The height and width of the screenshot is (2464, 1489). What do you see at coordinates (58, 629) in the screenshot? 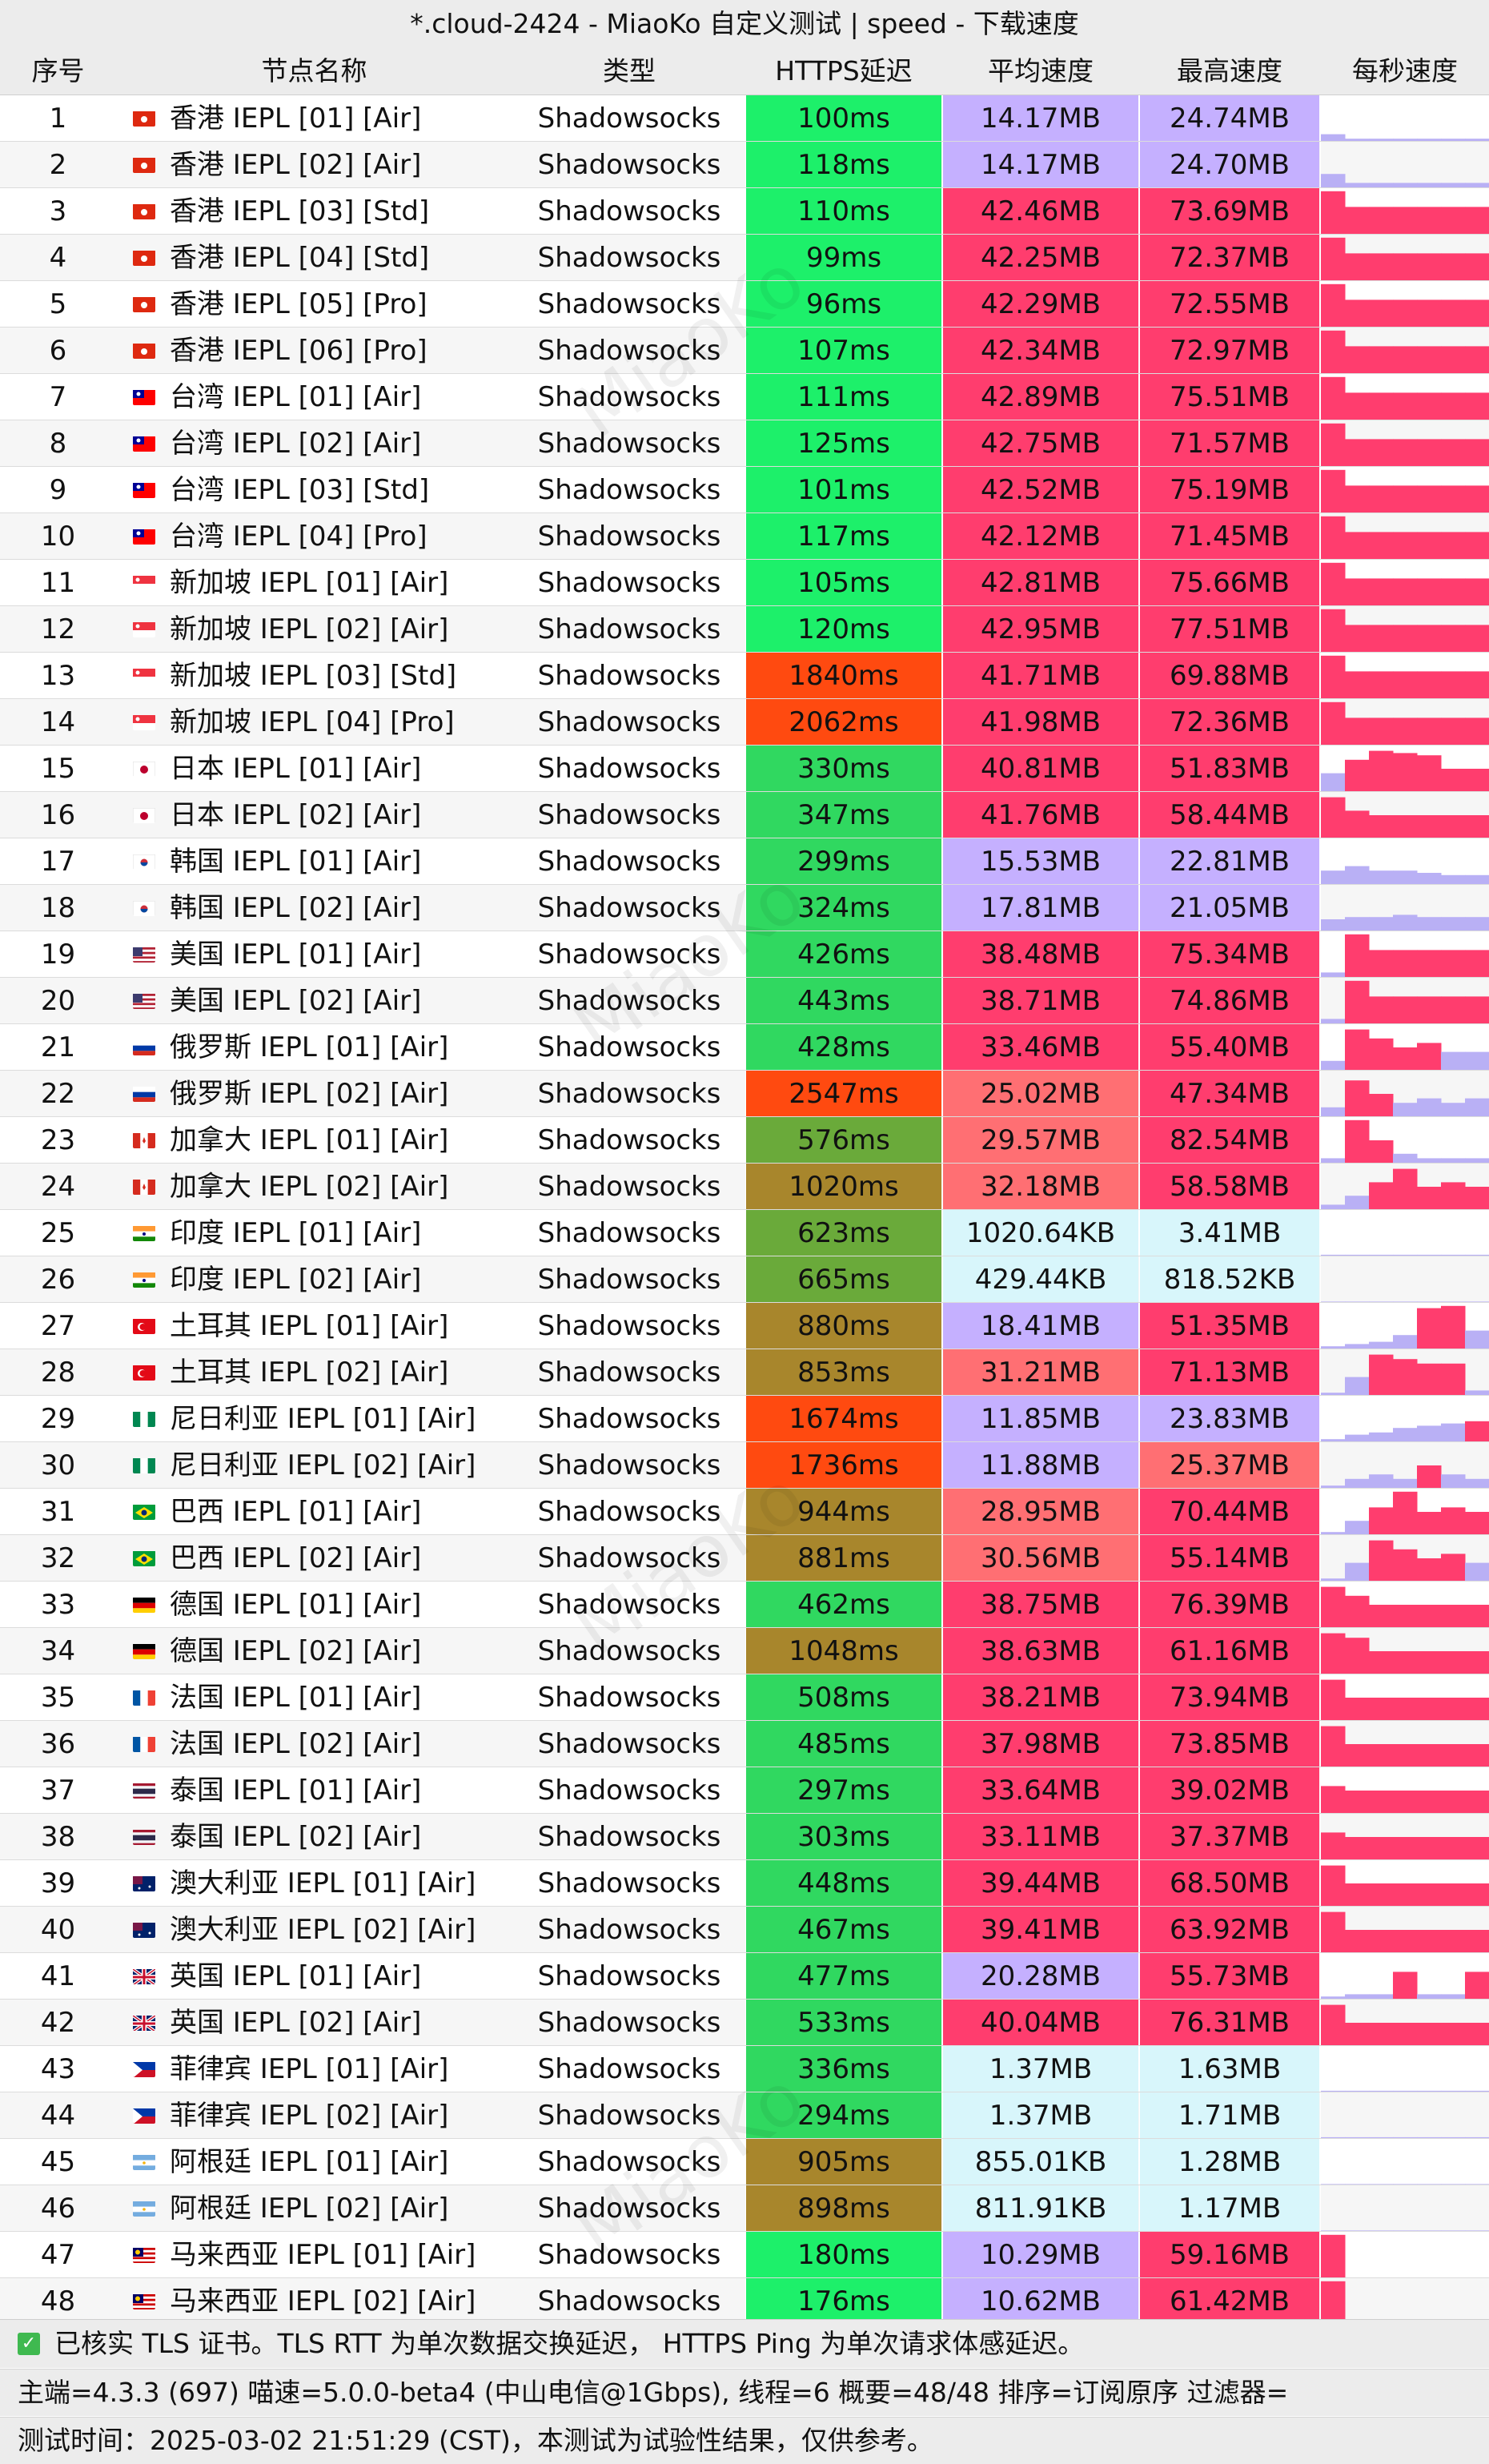
I see `row-index: 12` at bounding box center [58, 629].